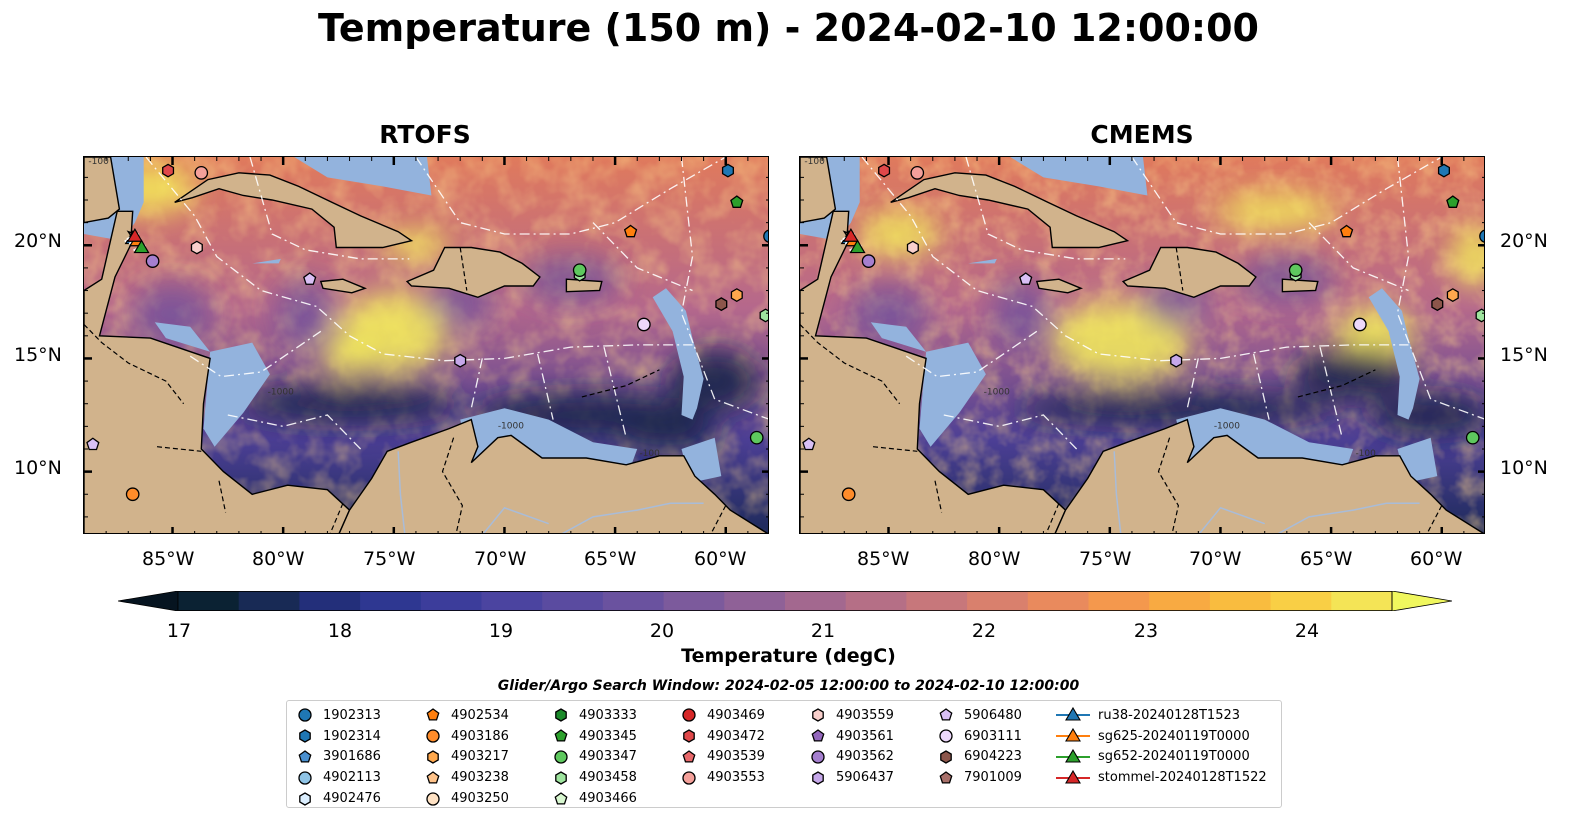  I want to click on colorbar-tick-21: 21, so click(823, 631).